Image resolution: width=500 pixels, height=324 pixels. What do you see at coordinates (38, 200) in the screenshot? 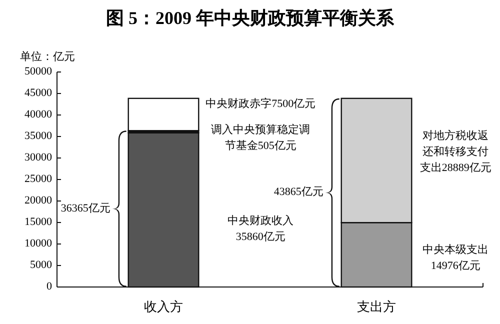
I see `y-tick-label: 20000` at bounding box center [38, 200].